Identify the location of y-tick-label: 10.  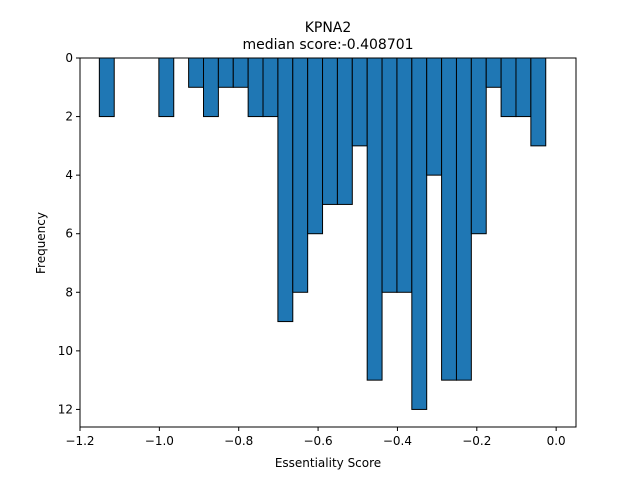
(65, 351).